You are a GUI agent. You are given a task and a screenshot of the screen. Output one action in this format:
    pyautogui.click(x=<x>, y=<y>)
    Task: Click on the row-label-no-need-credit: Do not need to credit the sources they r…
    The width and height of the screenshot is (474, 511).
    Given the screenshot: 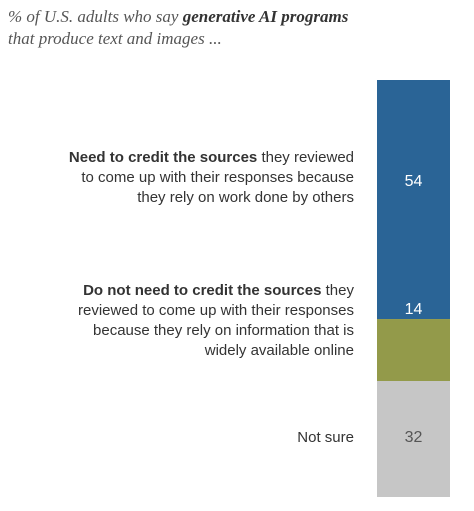 What is the action you would take?
    pyautogui.click(x=216, y=321)
    